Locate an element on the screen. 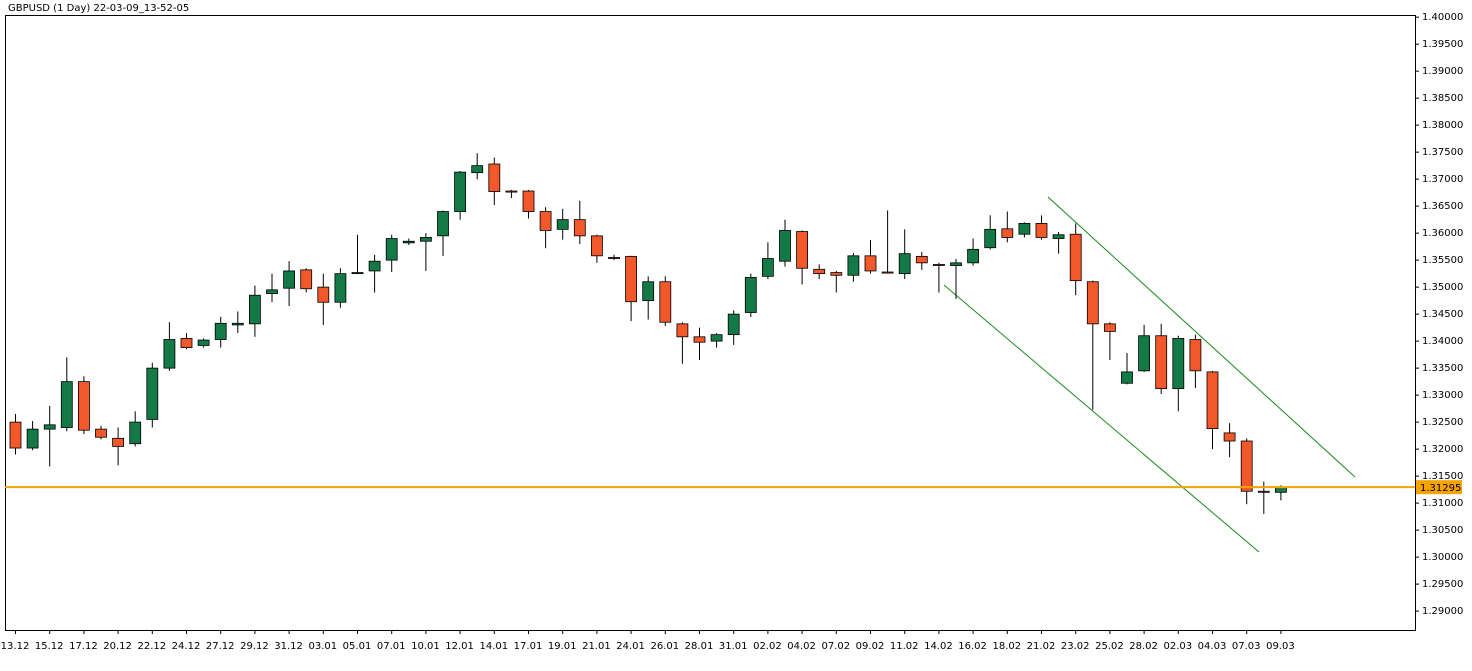 This screenshot has height=671, width=1472. x-tick-label: 09.03 is located at coordinates (1280, 646).